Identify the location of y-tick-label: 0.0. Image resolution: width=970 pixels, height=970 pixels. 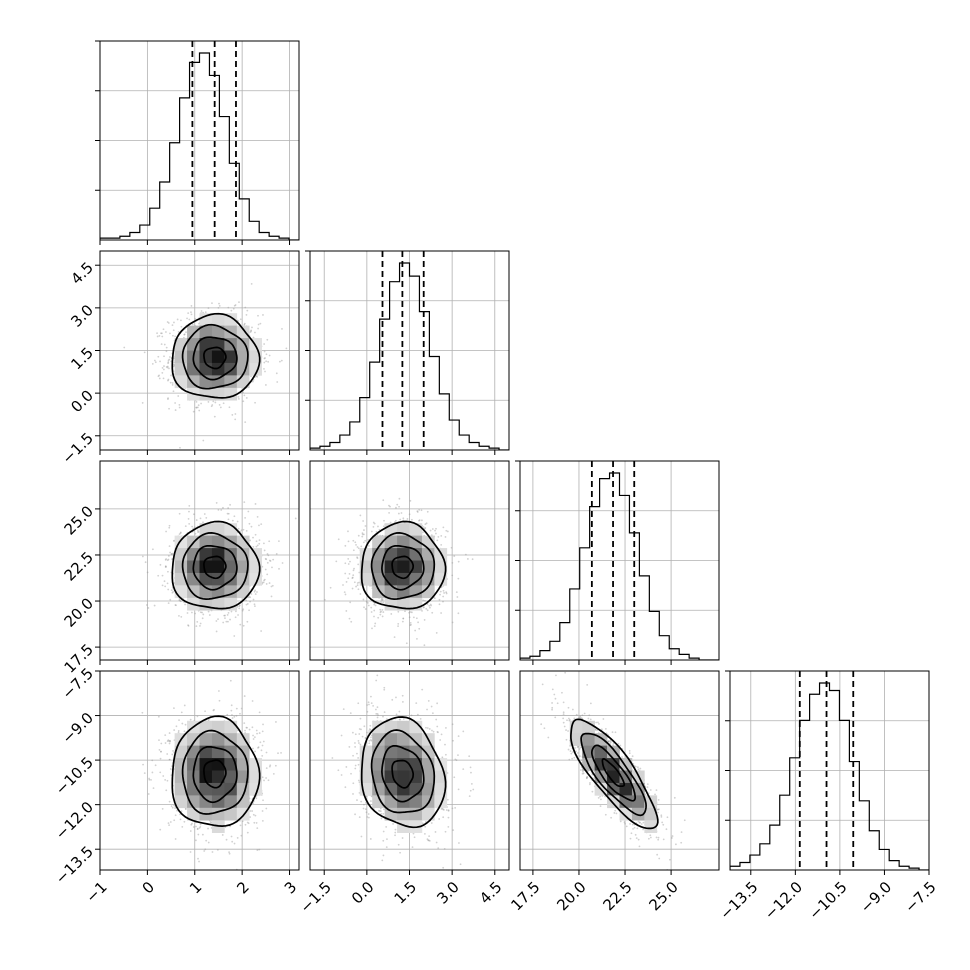
(82, 401).